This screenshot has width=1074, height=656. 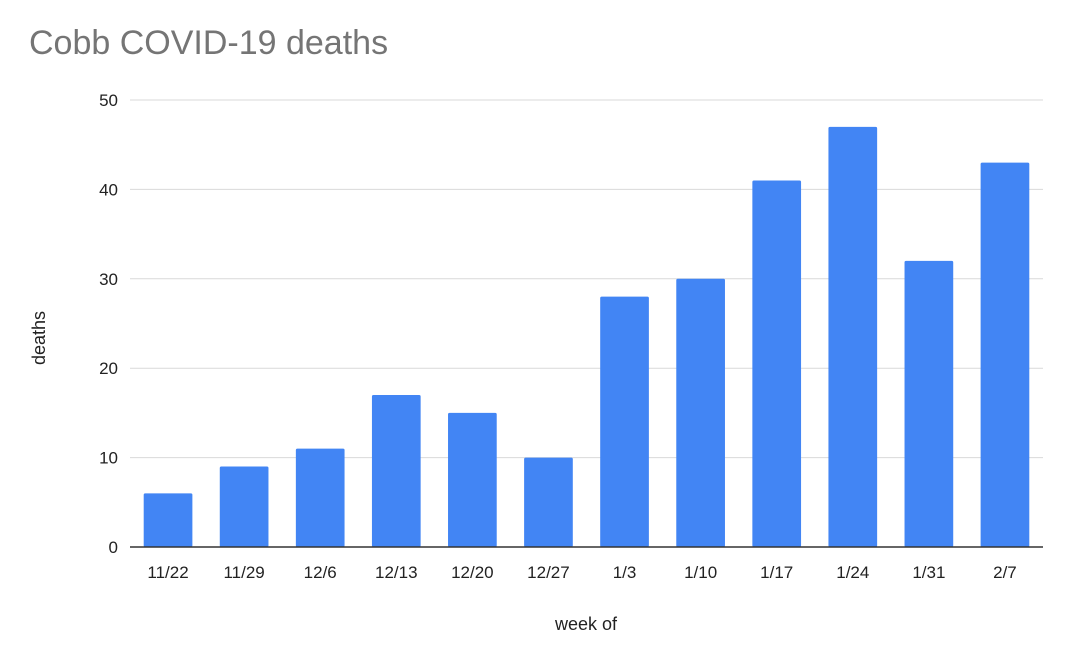 What do you see at coordinates (852, 572) in the screenshot?
I see `x-tick-label: 1/24` at bounding box center [852, 572].